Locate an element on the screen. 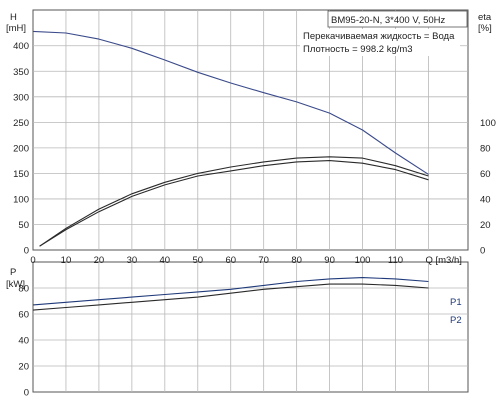 The image size is (500, 400). x-tick-label: 90 is located at coordinates (329, 260).